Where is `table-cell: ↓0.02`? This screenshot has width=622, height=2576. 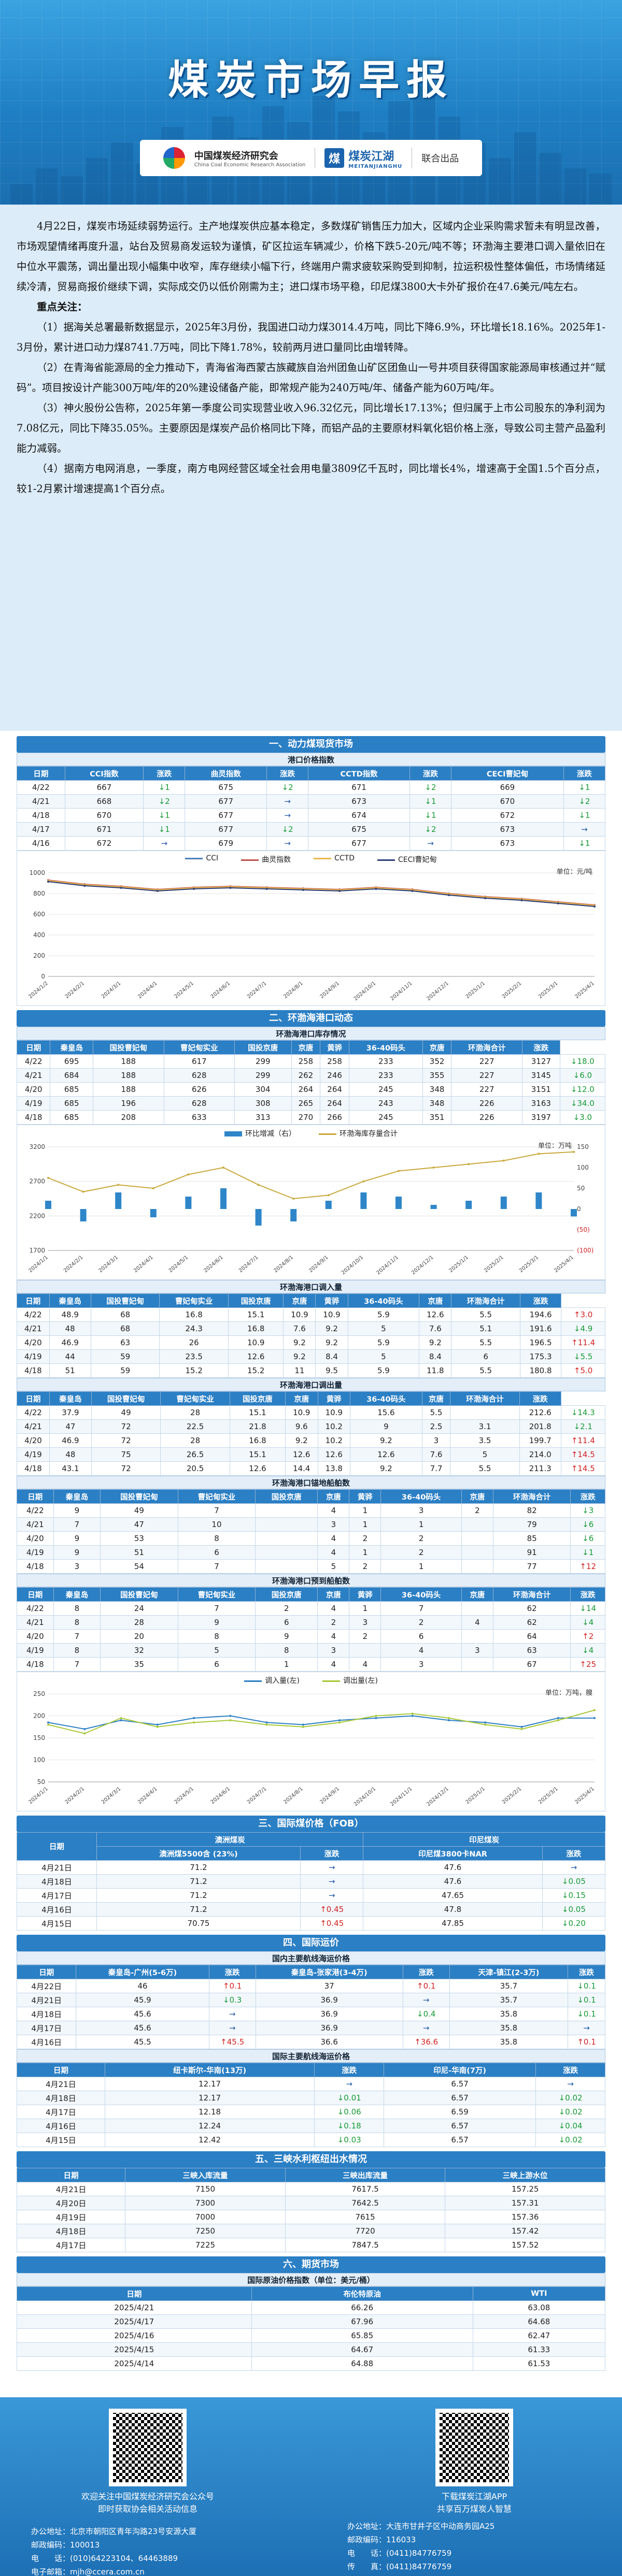 table-cell: ↓0.02 is located at coordinates (570, 2098).